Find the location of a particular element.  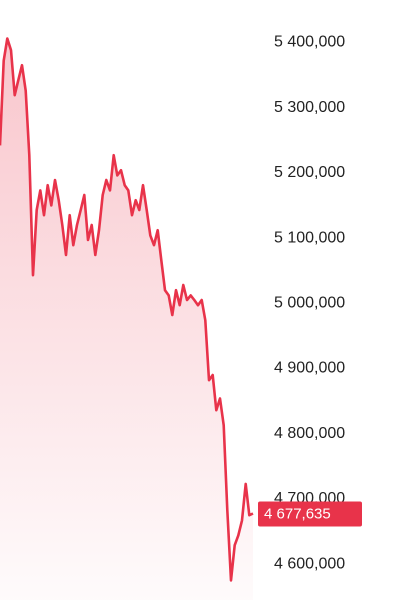

y-tick-label: 4 600,000 is located at coordinates (309, 563).